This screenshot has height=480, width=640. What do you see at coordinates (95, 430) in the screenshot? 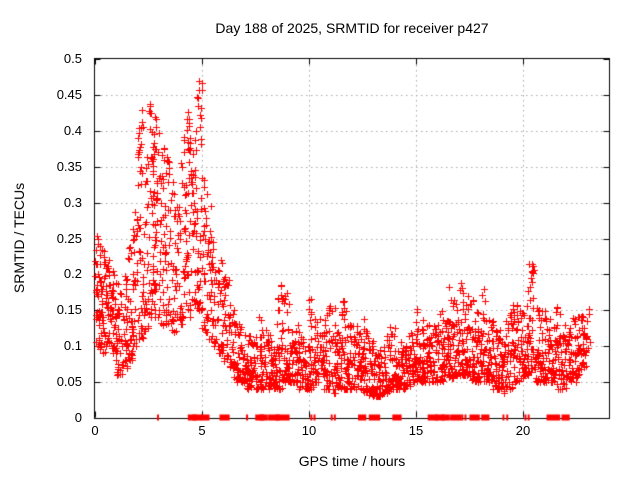
I see `x-tick-label: 0` at bounding box center [95, 430].